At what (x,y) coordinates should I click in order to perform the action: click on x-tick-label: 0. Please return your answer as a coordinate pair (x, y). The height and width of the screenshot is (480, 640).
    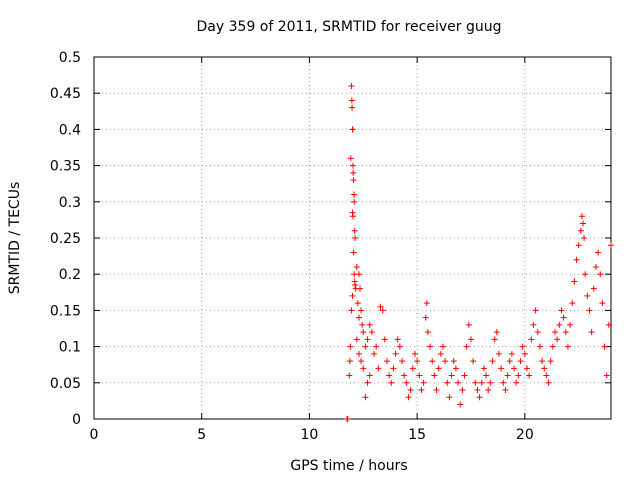
    Looking at the image, I should click on (94, 435).